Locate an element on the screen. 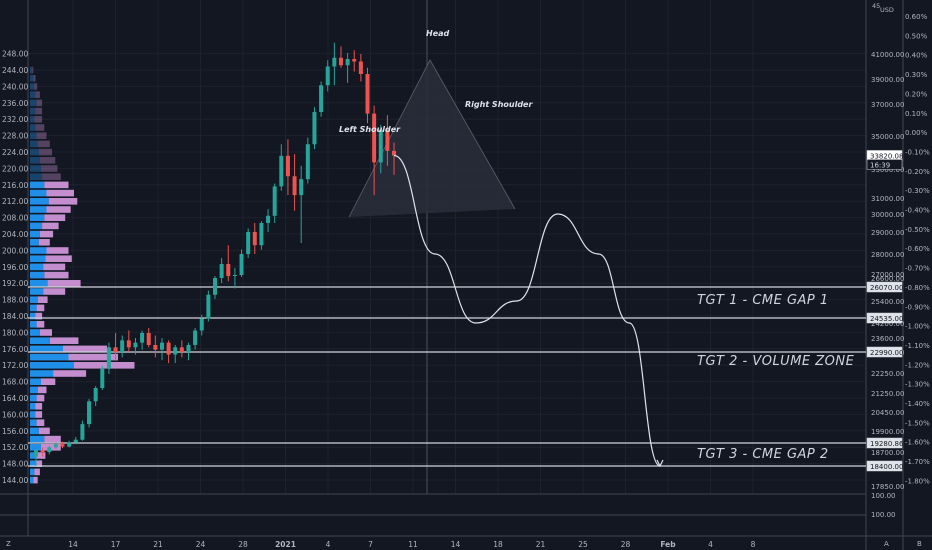 This screenshot has height=550, width=932. time-tick-label: 2021 is located at coordinates (285, 544).